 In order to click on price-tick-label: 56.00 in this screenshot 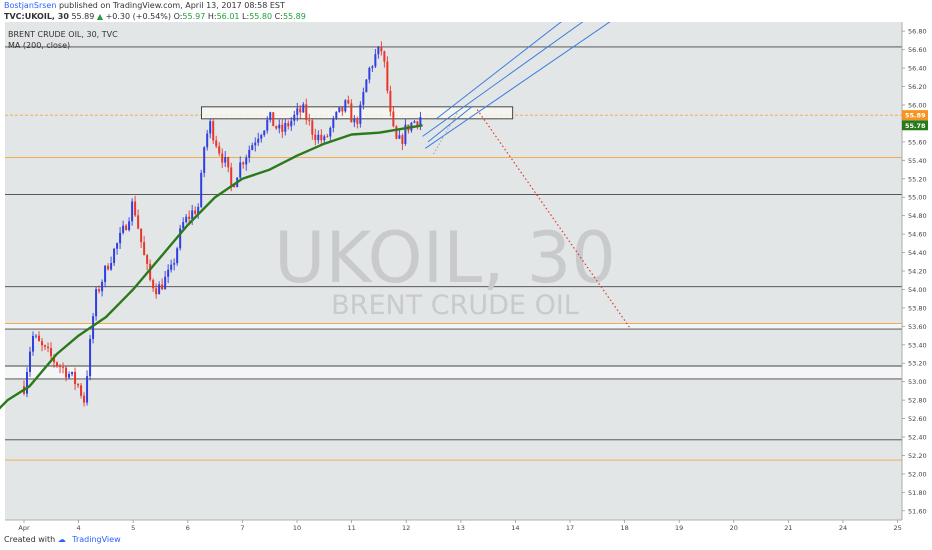, I will do `click(917, 106)`.